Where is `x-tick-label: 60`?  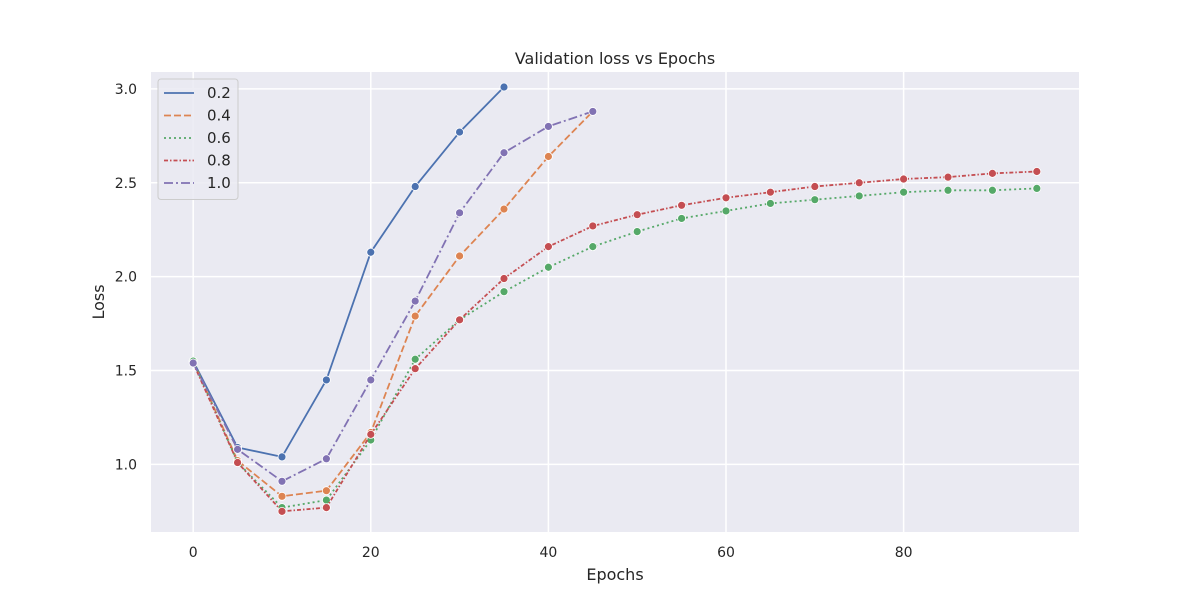
x-tick-label: 60 is located at coordinates (726, 553).